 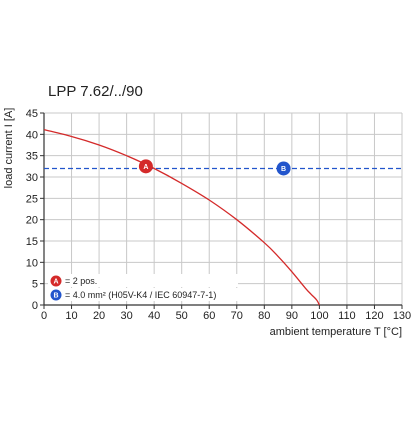 I want to click on legend-entry-text: = 4.0 mm² (H05V-K4 / IEC 60947-7-1), so click(x=140, y=295).